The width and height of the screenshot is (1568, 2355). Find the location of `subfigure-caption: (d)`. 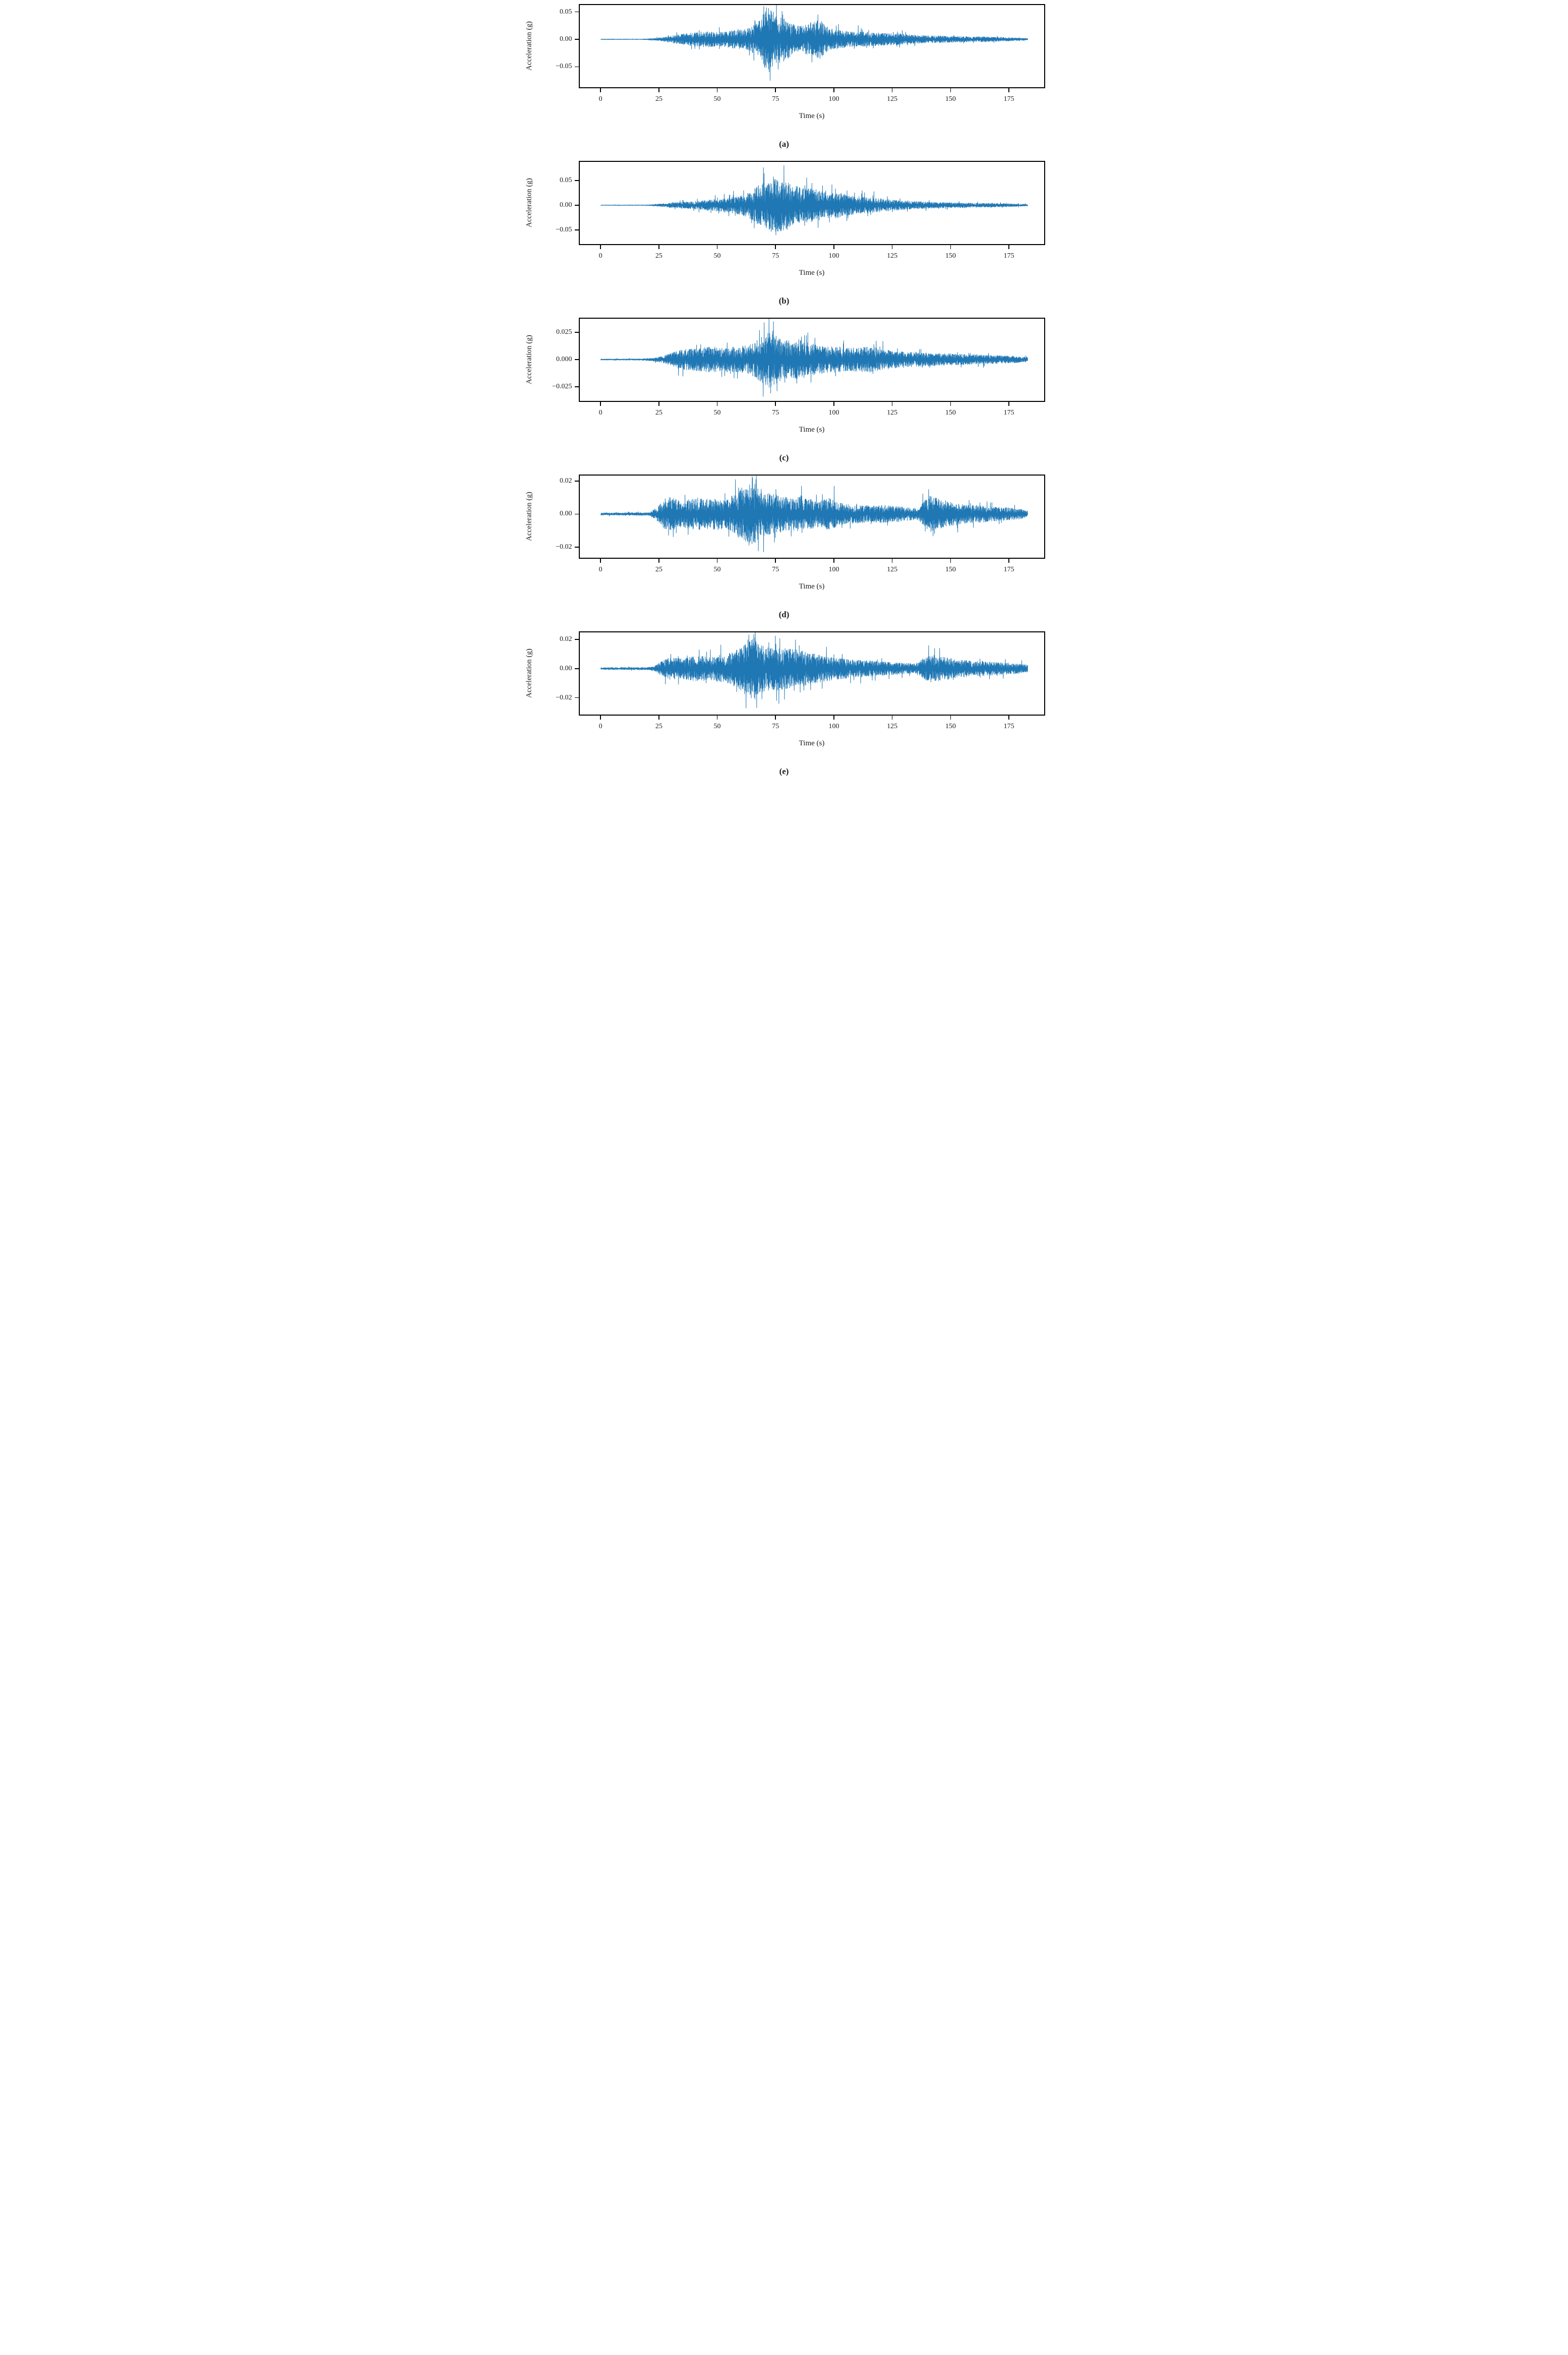

subfigure-caption: (d) is located at coordinates (784, 614).